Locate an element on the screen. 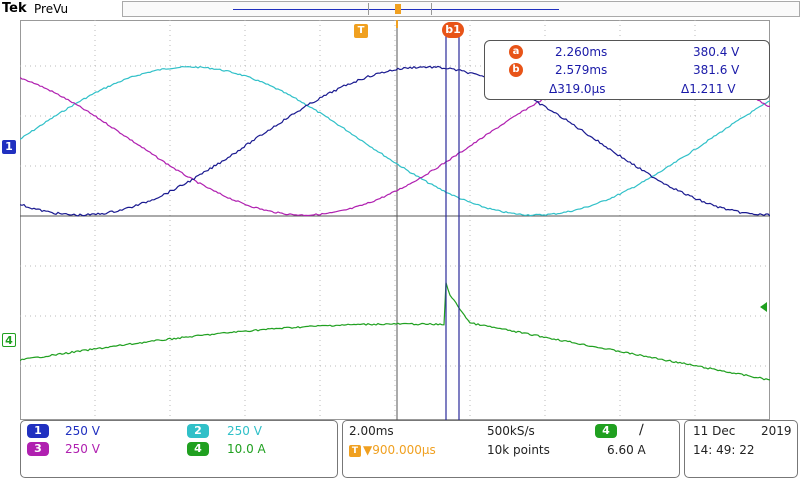 This screenshot has height=480, width=800. ch1-ground-marker: 1 is located at coordinates (9, 147).